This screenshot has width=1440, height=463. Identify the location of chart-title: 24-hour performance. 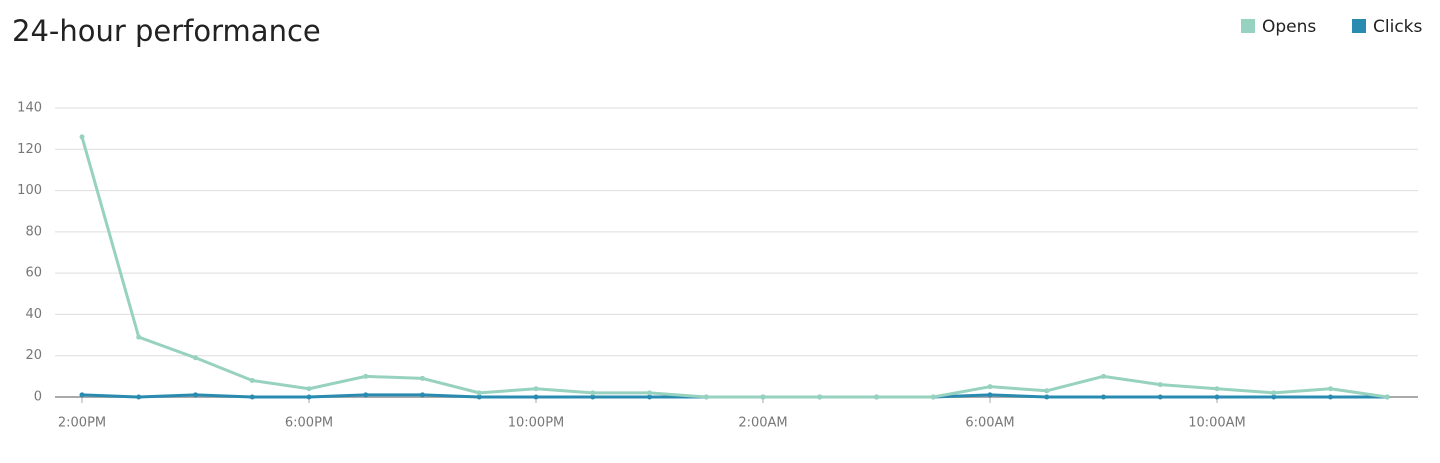
(166, 31).